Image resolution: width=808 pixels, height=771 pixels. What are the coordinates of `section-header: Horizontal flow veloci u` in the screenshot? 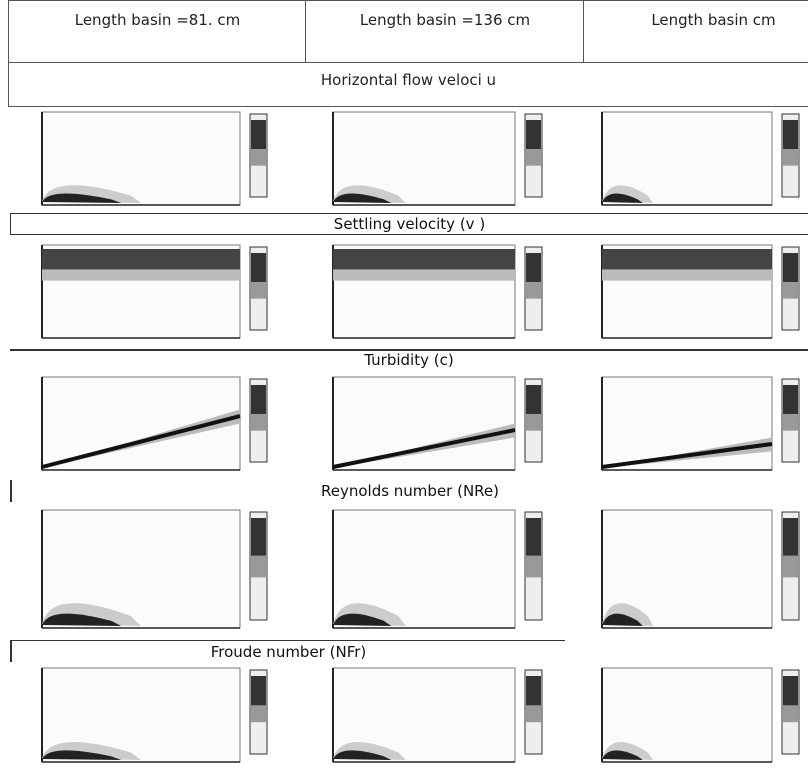 It's located at (408, 84).